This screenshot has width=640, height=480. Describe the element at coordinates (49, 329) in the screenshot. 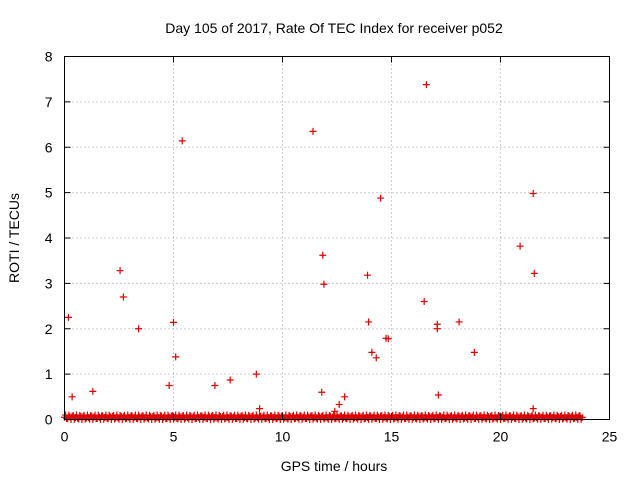

I see `y-tick-label: 2` at that location.